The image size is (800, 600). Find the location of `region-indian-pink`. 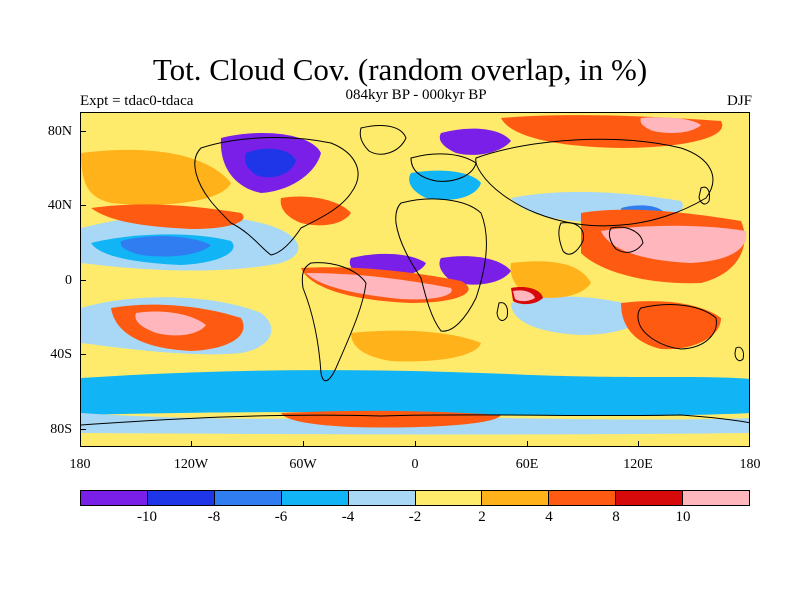

region-indian-pink is located at coordinates (524, 296).